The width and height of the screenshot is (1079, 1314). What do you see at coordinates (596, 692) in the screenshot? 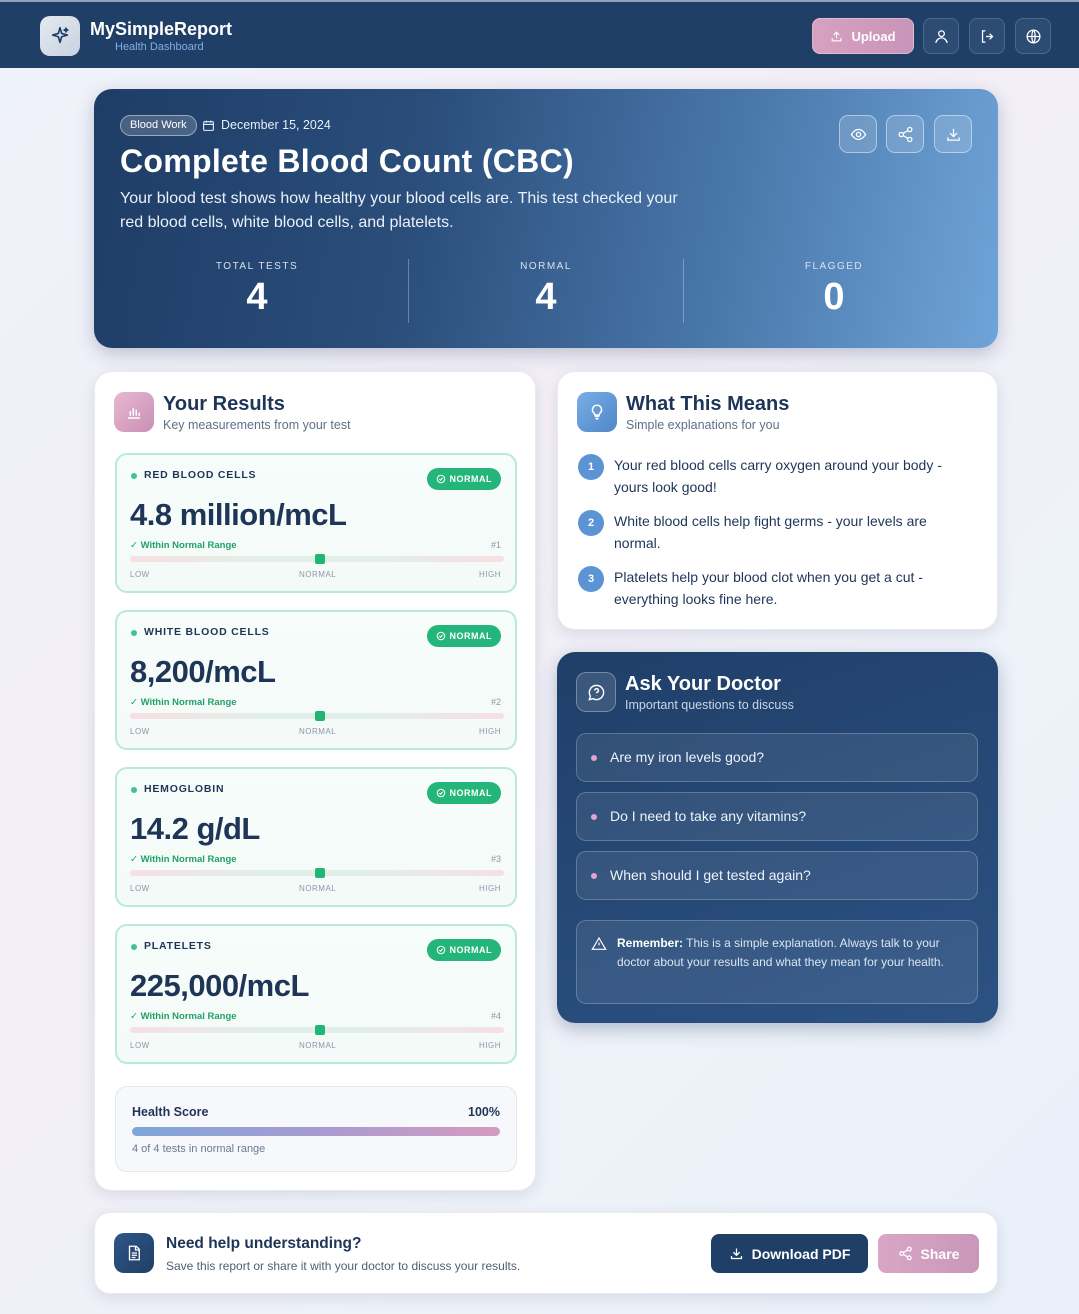
I see `chat-question-icon` at bounding box center [596, 692].